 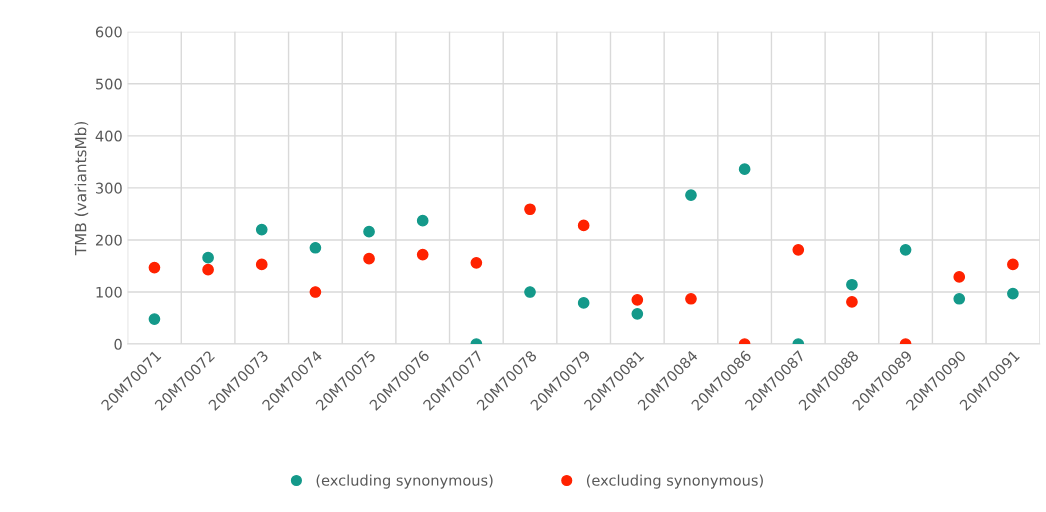 What do you see at coordinates (81, 188) in the screenshot?
I see `y-axis-title: TMB (variantsMb)` at bounding box center [81, 188].